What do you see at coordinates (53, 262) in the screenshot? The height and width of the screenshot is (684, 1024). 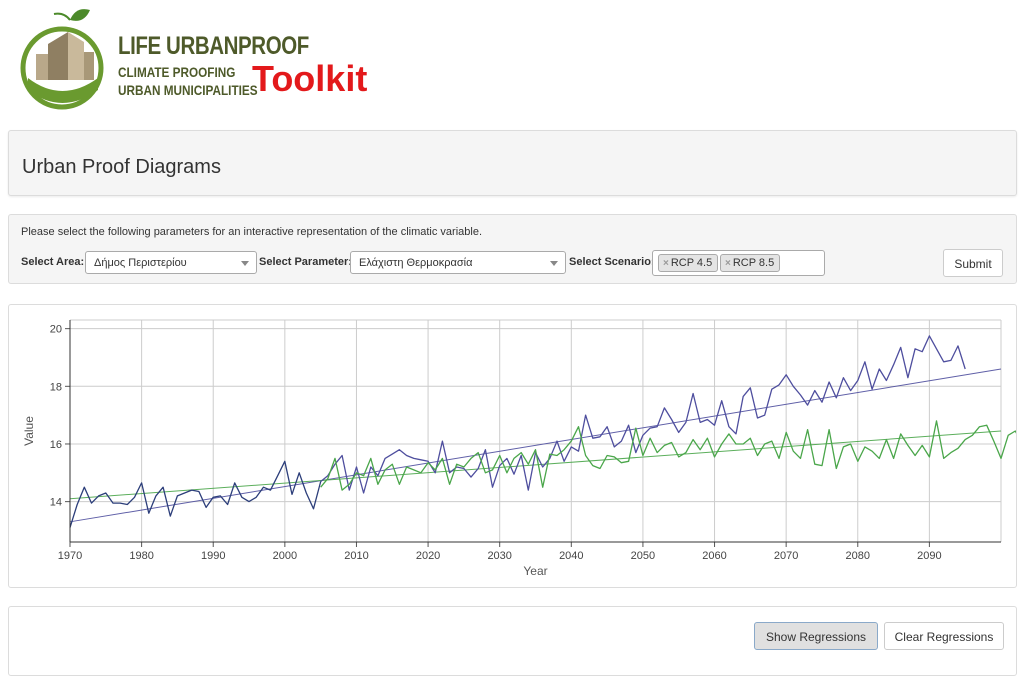 I see `area-label: Select Area:` at bounding box center [53, 262].